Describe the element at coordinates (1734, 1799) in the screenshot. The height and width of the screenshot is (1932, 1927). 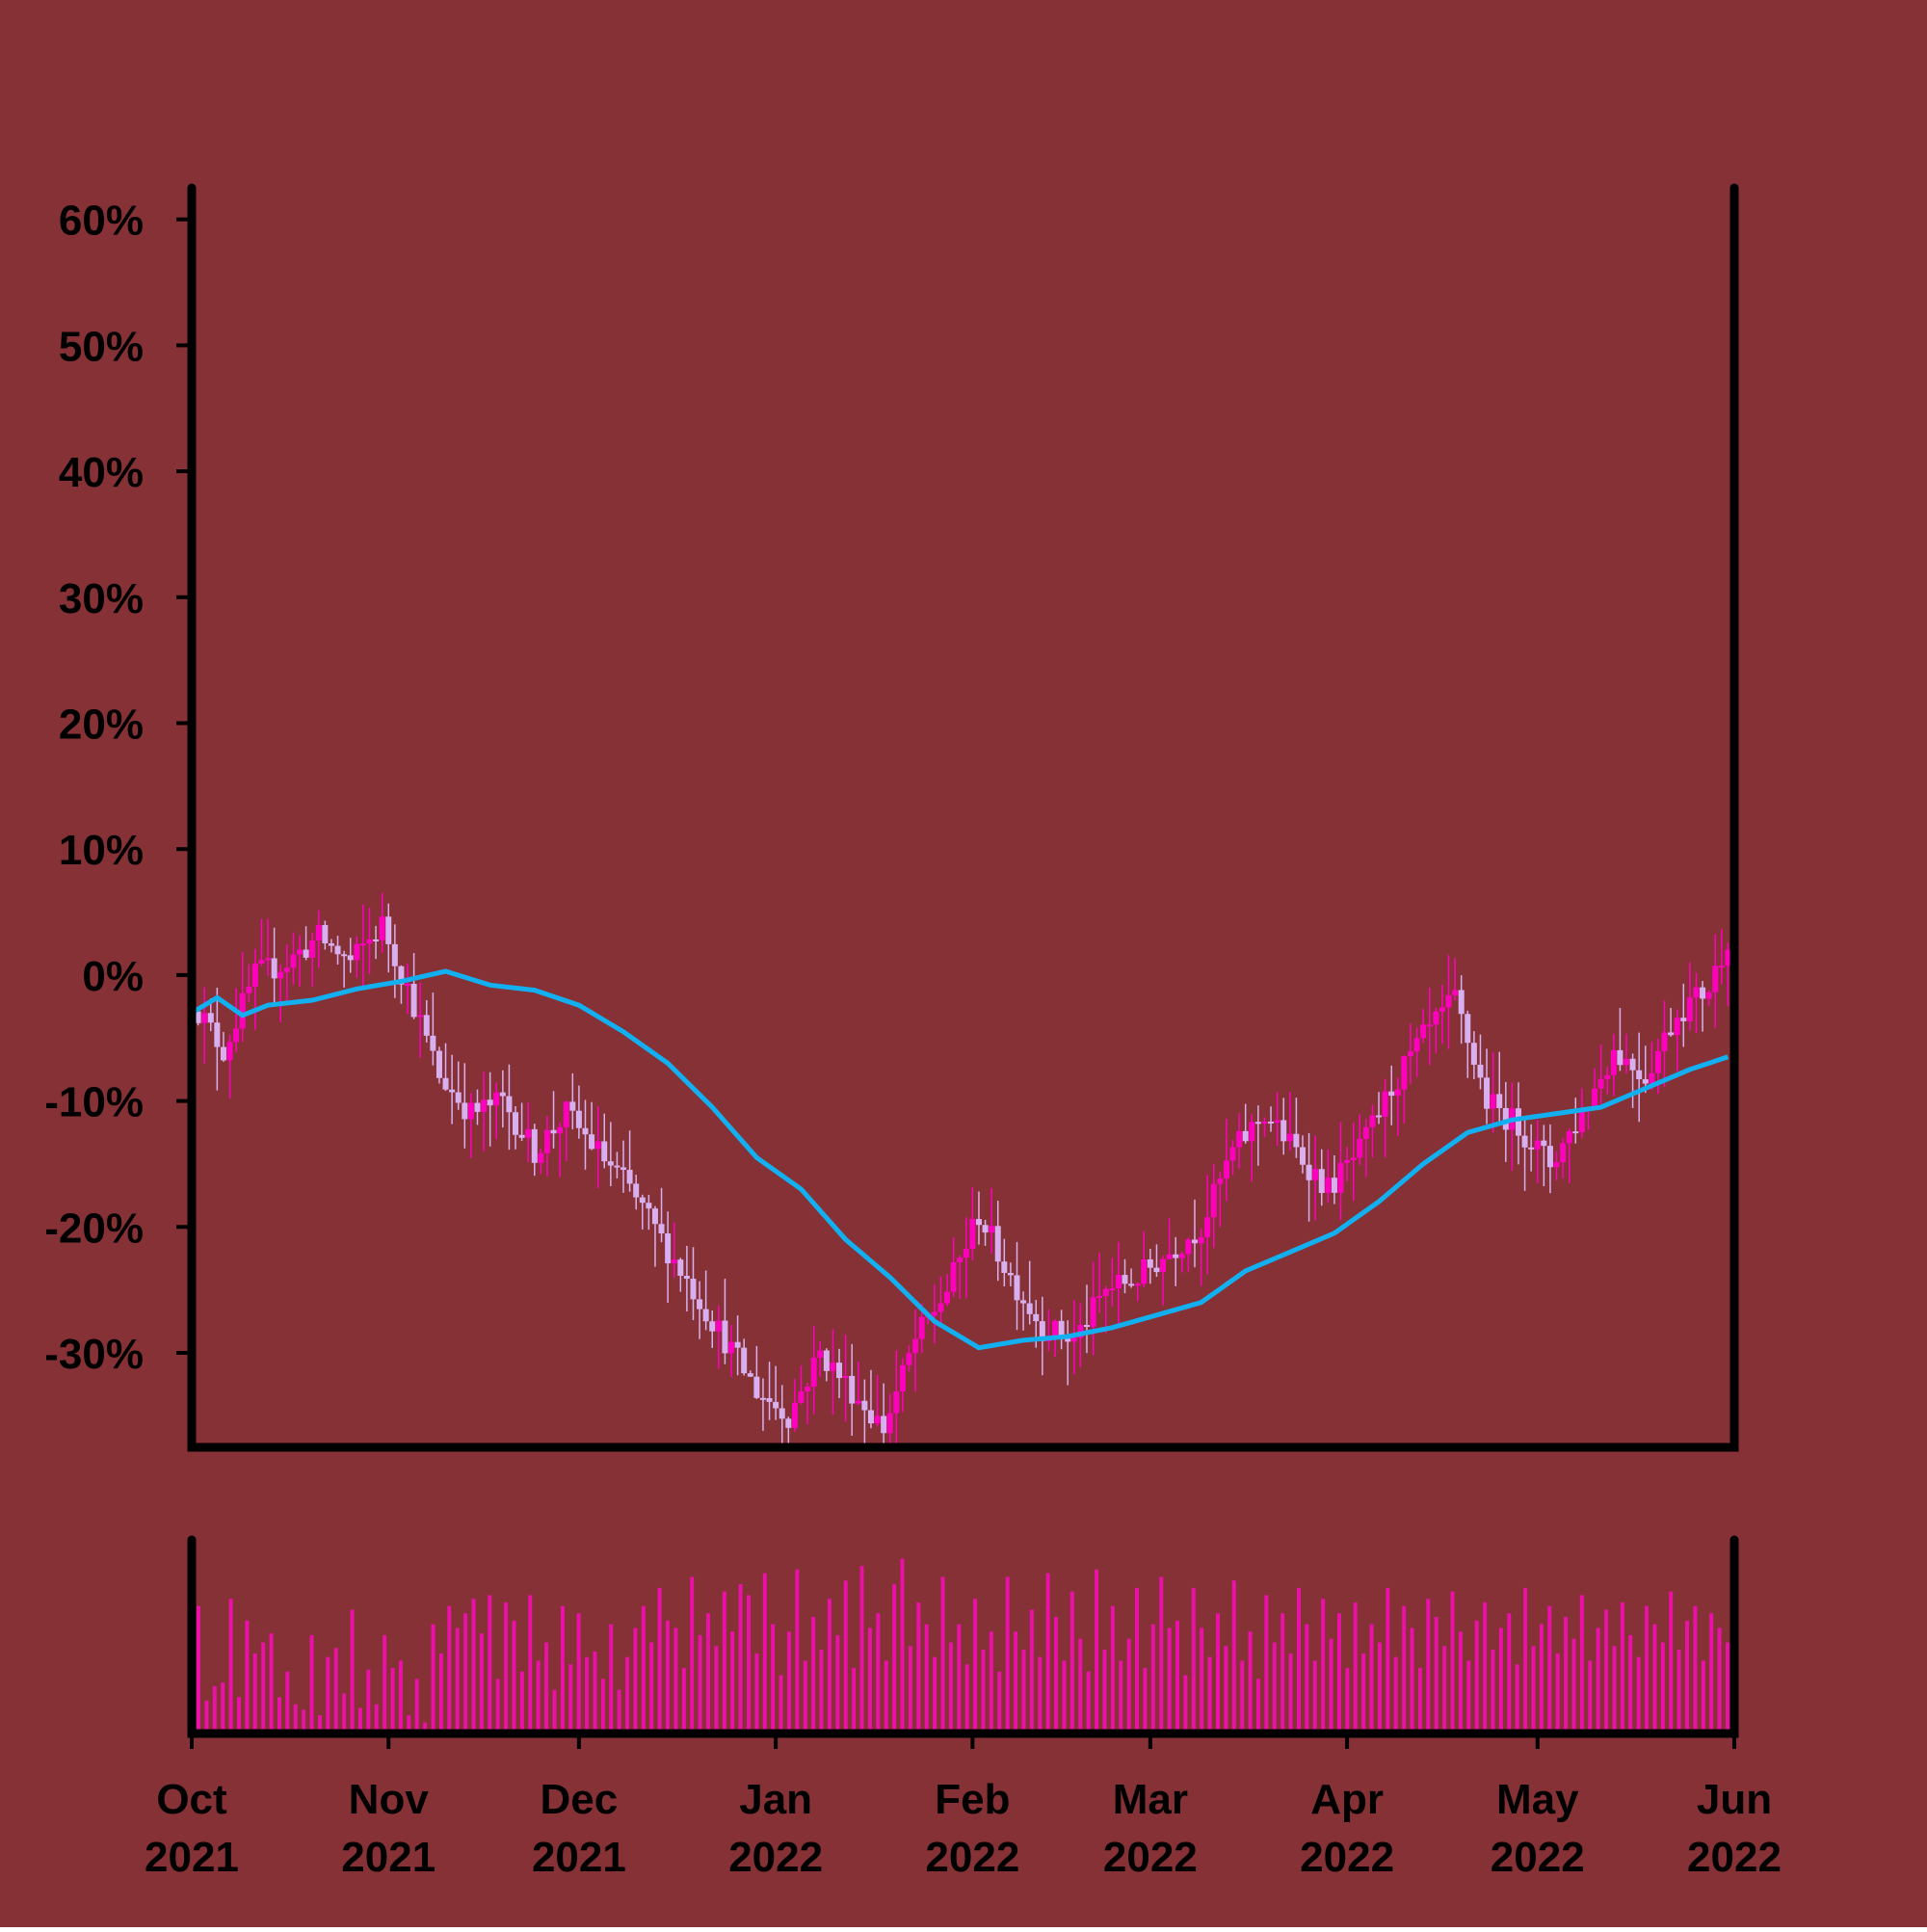
I see `x-tick-month: Jun` at that location.